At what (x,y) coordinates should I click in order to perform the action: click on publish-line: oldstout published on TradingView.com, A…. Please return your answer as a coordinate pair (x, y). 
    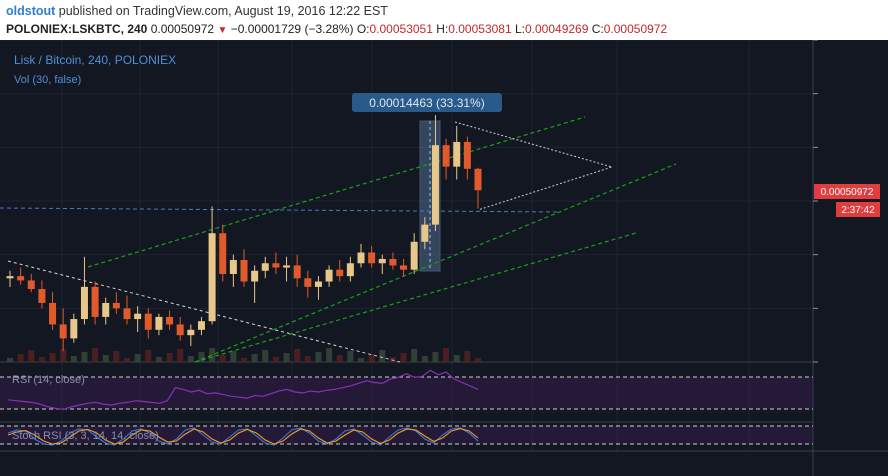
    Looking at the image, I should click on (197, 11).